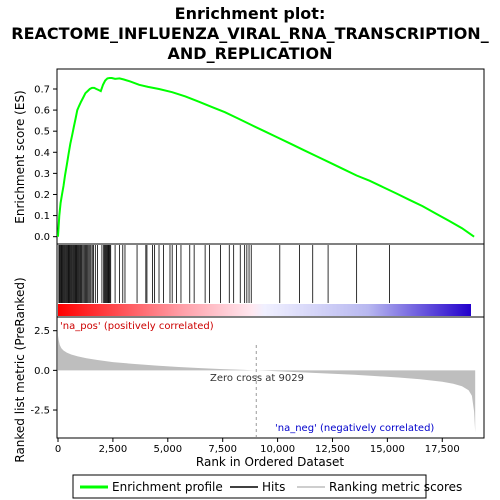 The width and height of the screenshot is (500, 500). Describe the element at coordinates (257, 378) in the screenshot. I see `zero-cross-annotation: Zero cross at 9029` at that location.